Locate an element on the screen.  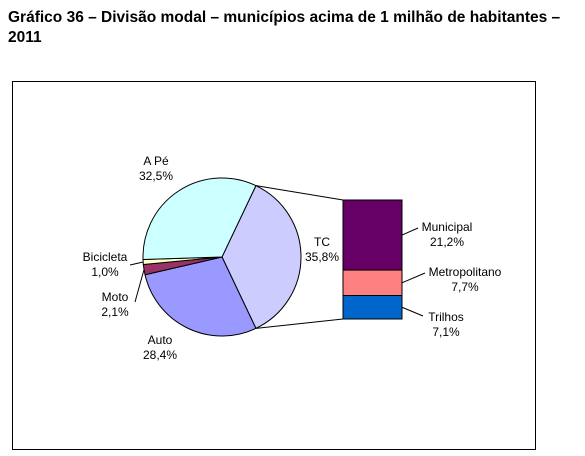
label-tc: TC 35,8% is located at coordinates (322, 249).